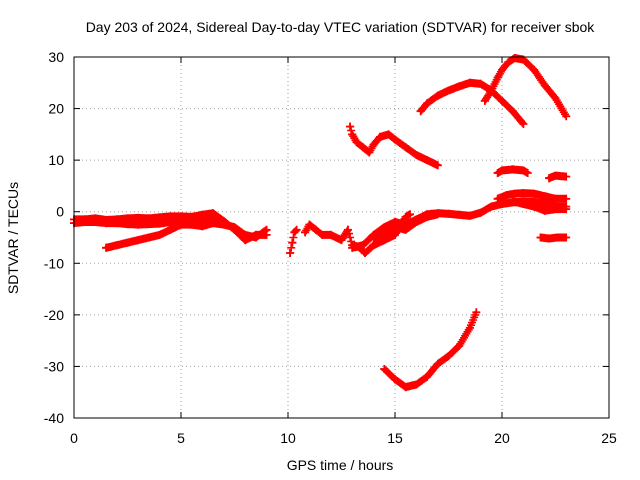 The image size is (640, 480). I want to click on y-axis-label: SDTVAR / TECUs, so click(13, 238).